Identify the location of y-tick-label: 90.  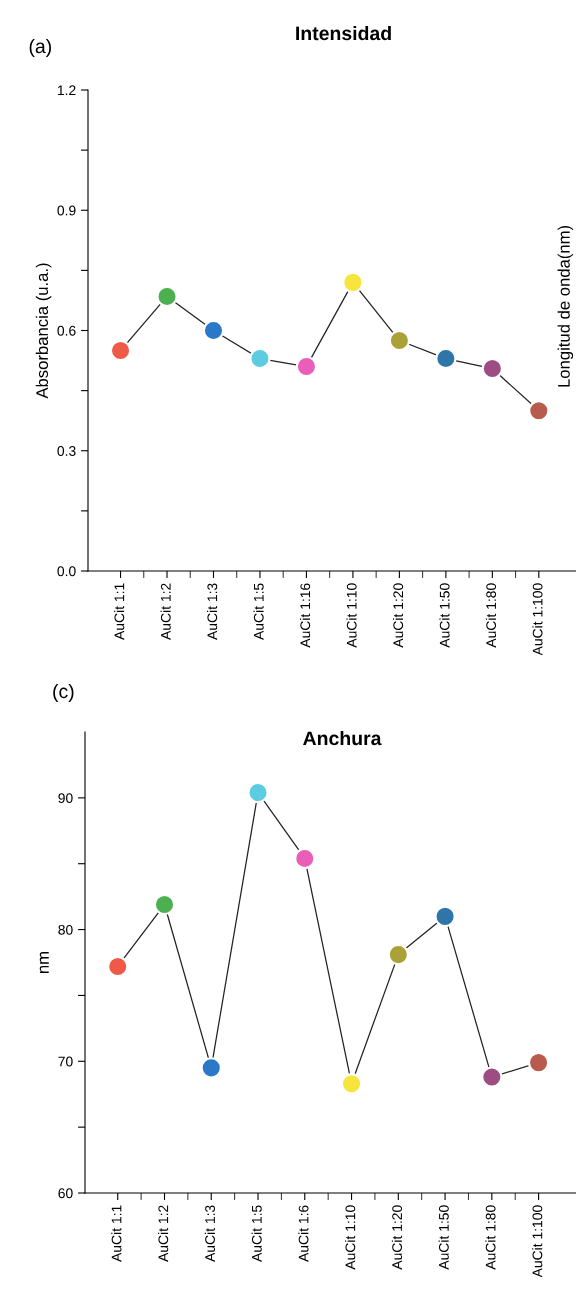
(65, 798).